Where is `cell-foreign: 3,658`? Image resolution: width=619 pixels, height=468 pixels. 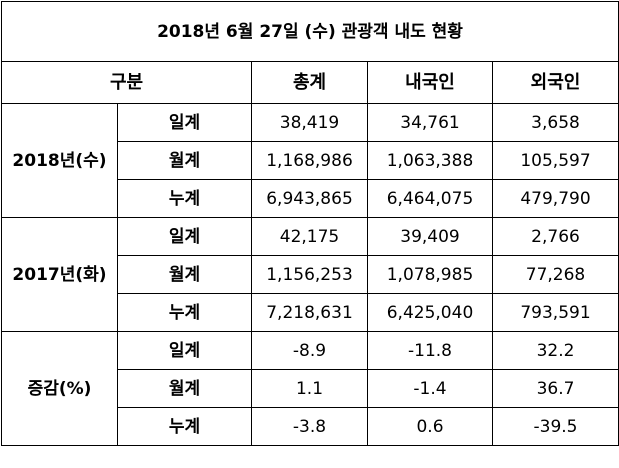 cell-foreign: 3,658 is located at coordinates (555, 122).